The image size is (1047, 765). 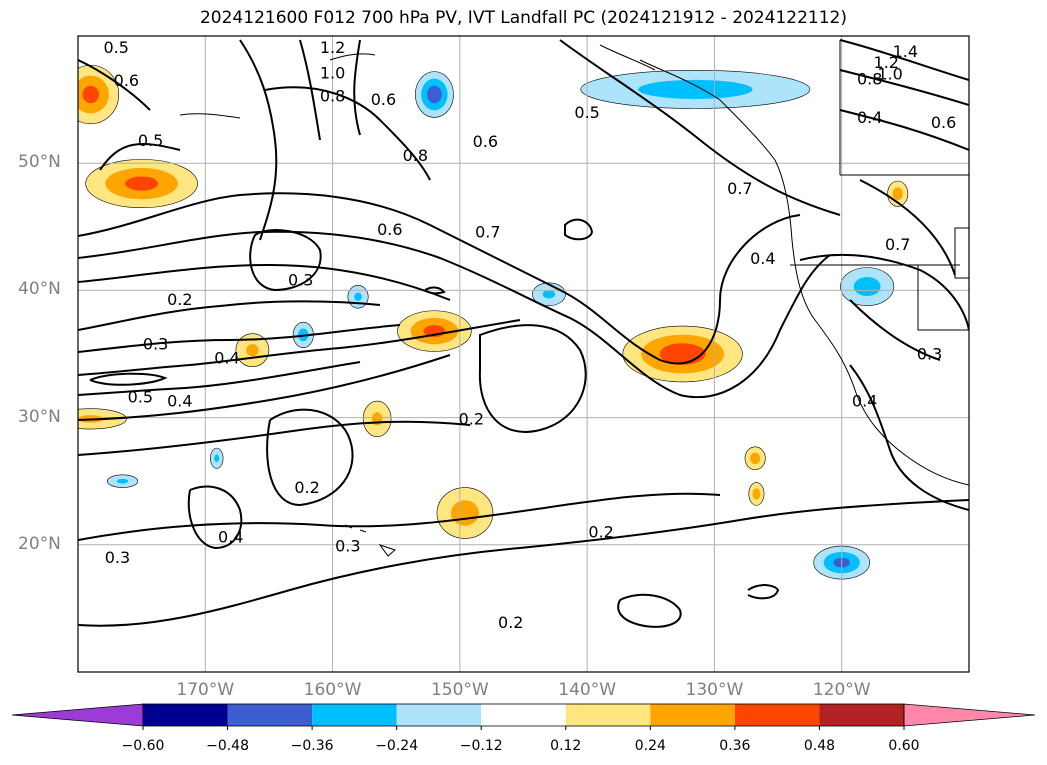 What do you see at coordinates (819, 746) in the screenshot?
I see `colorbar-tick-label: 0.48` at bounding box center [819, 746].